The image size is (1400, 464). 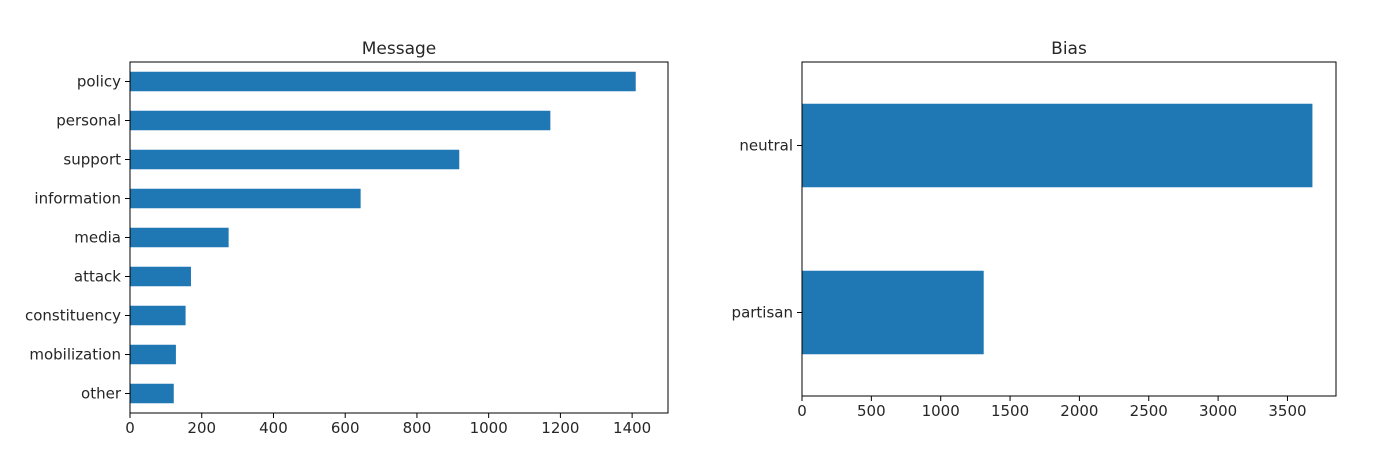 What do you see at coordinates (92, 160) in the screenshot?
I see `message-ytick-label: support` at bounding box center [92, 160].